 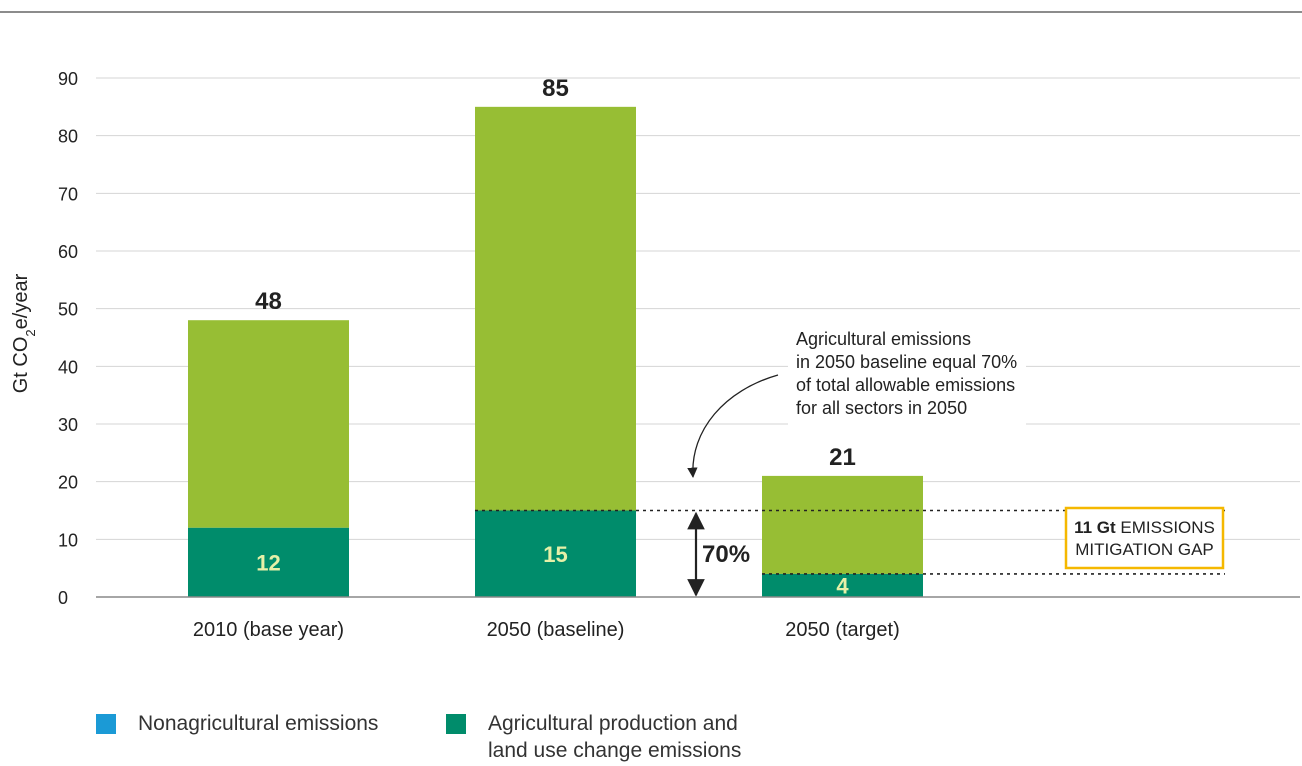 I want to click on bar-agricultural-label: 4, so click(x=842, y=585).